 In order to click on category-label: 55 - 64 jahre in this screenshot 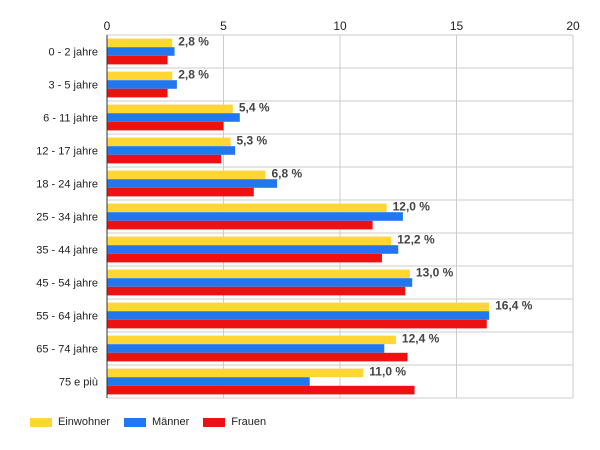, I will do `click(67, 317)`.